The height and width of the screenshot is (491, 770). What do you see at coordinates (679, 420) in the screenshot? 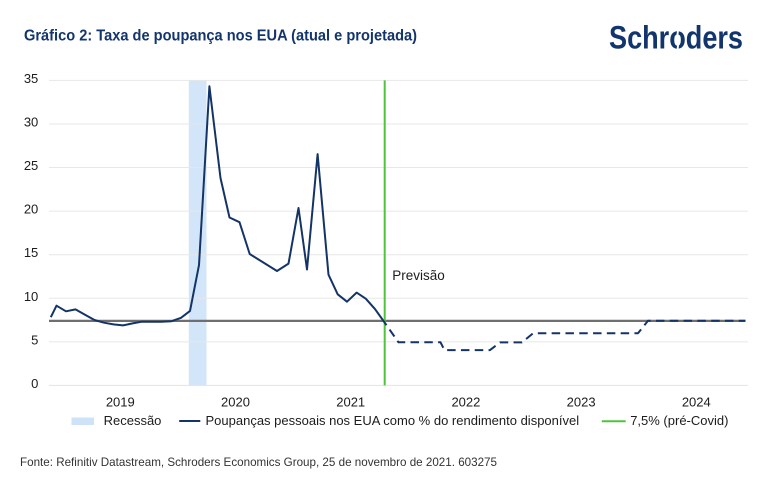
I see `svg-text: 7,5% (pré-Covid)` at bounding box center [679, 420].